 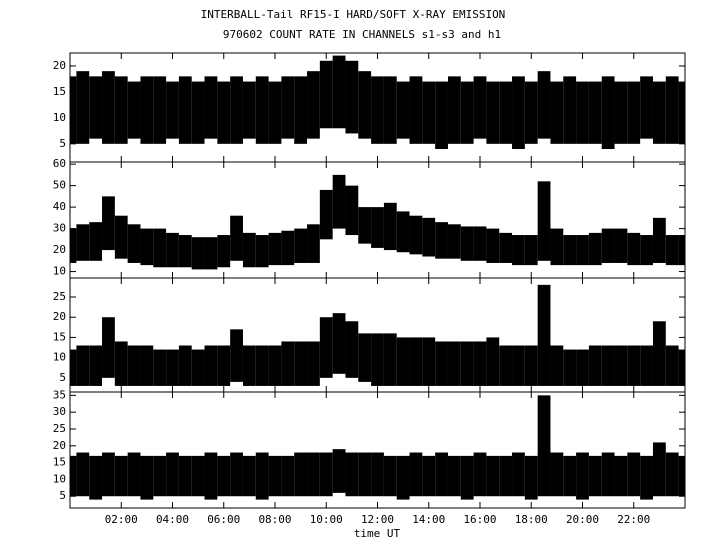 I want to click on x-tick-label: 14:00, so click(x=428, y=519).